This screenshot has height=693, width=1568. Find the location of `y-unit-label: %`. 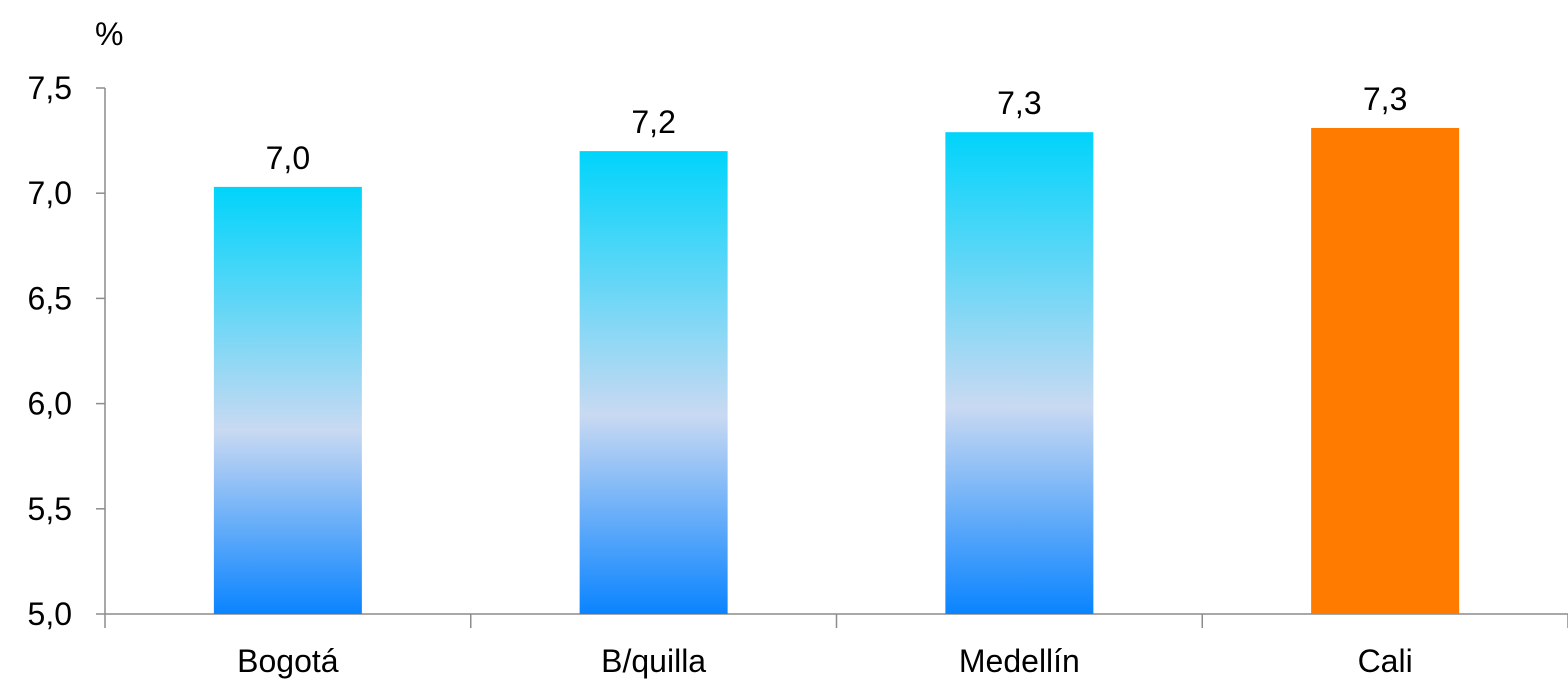

y-unit-label: % is located at coordinates (109, 34).